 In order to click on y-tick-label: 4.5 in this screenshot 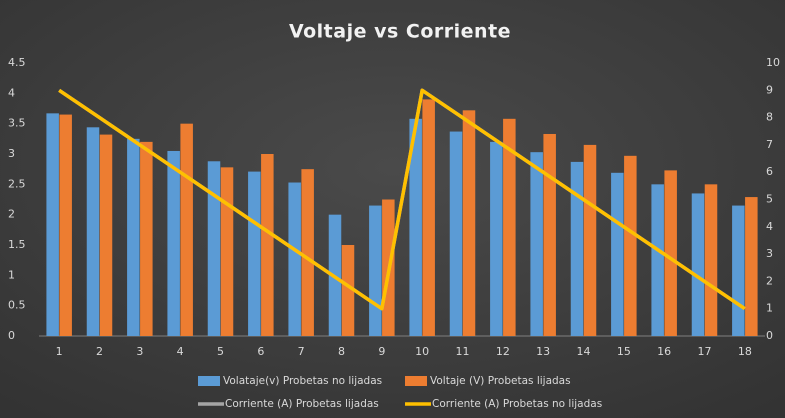, I will do `click(17, 62)`.